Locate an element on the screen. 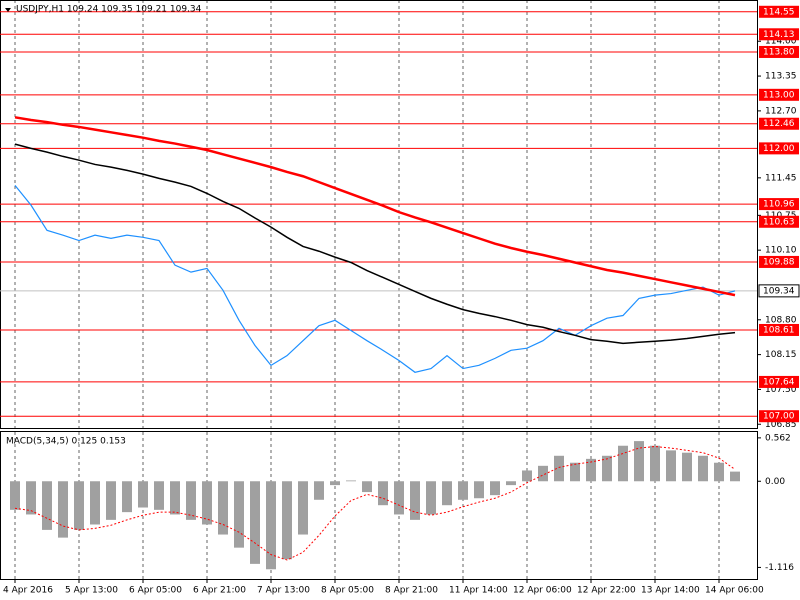 Image resolution: width=800 pixels, height=600 pixels. menu-arrow is located at coordinates (8, 10).